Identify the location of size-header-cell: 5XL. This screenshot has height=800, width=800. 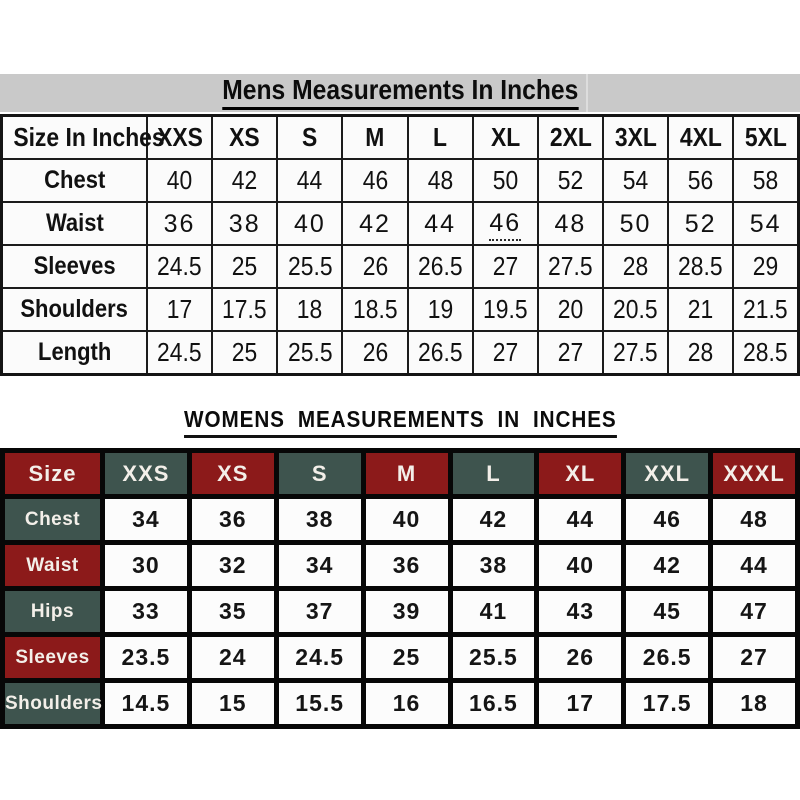
(766, 137).